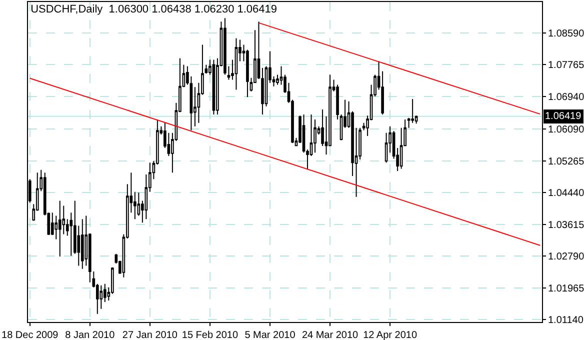 Image resolution: width=586 pixels, height=340 pixels. Describe the element at coordinates (566, 257) in the screenshot. I see `y-tick-label: 1.02790` at that location.